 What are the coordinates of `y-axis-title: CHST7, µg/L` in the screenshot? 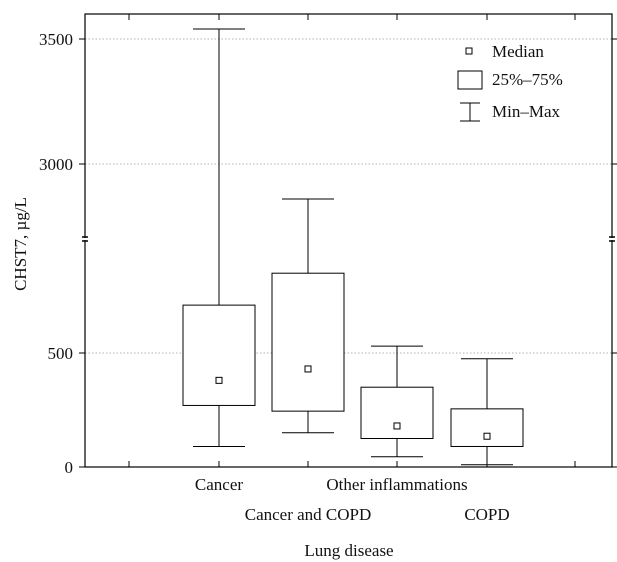 It's located at (20, 244).